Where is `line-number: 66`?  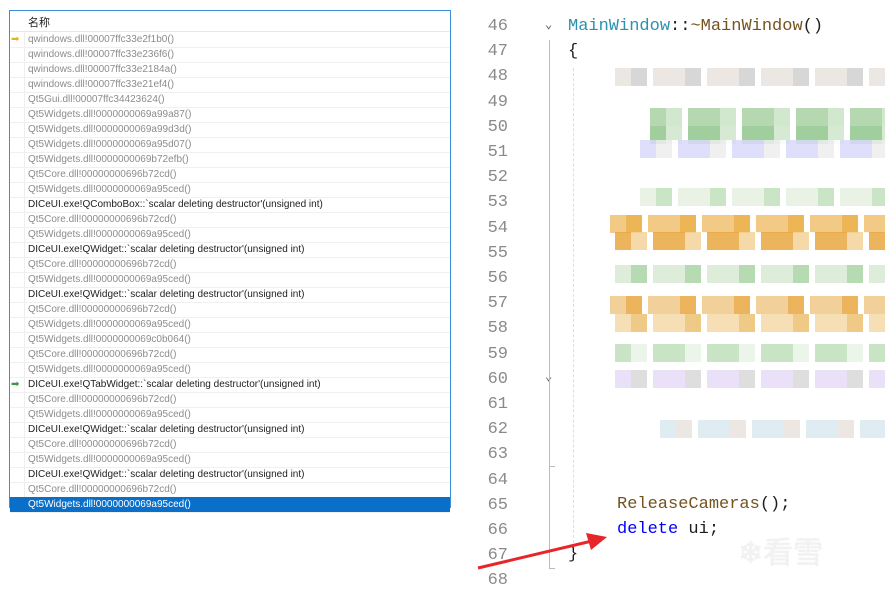
line-number: 66 is located at coordinates (497, 530).